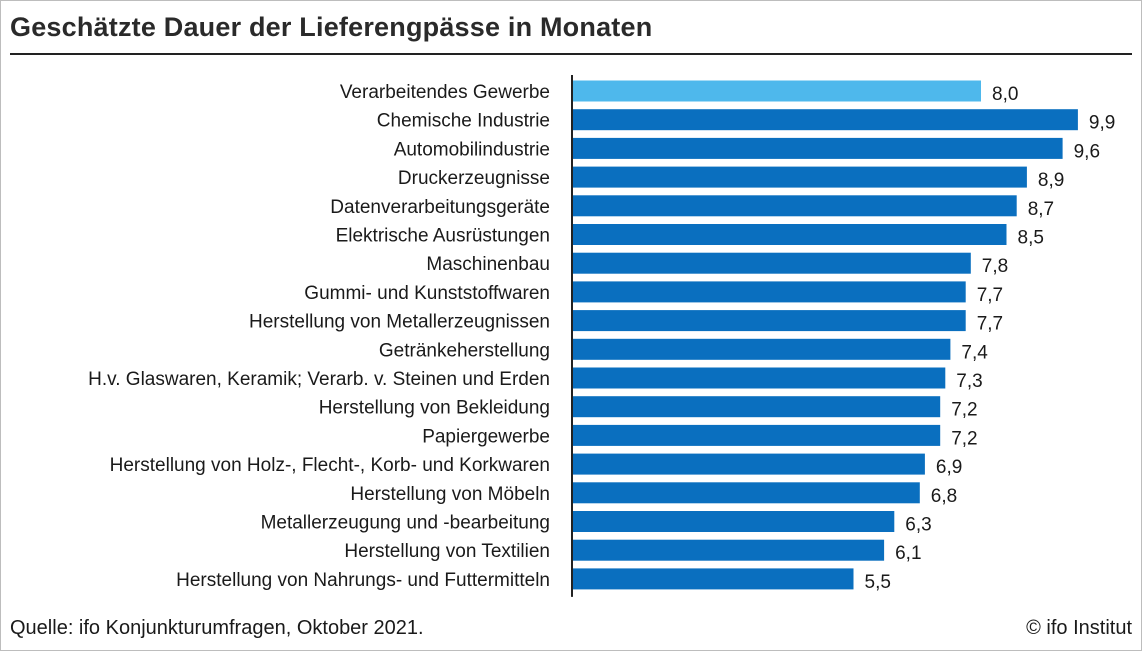 The width and height of the screenshot is (1144, 653). Describe the element at coordinates (1031, 238) in the screenshot. I see `value-label: 8,5` at that location.